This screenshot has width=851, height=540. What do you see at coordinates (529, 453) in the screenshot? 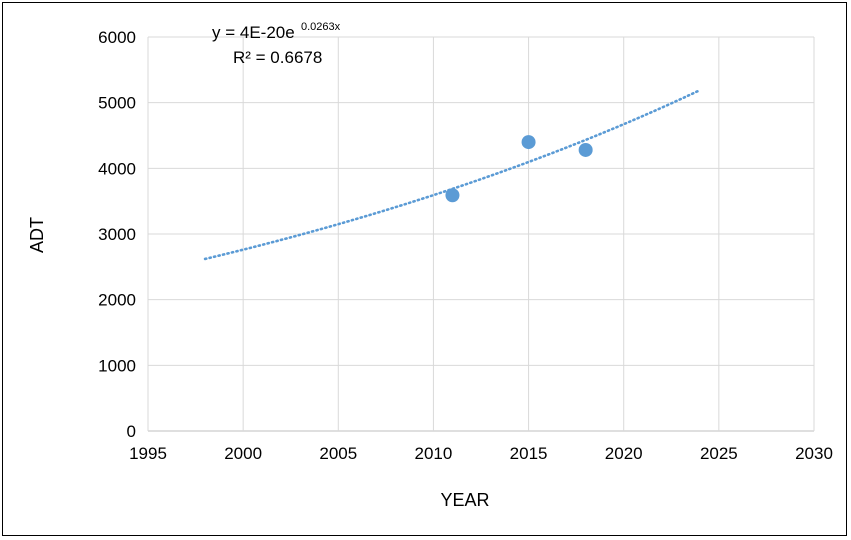
I see `x-tick-label: 2015` at bounding box center [529, 453].